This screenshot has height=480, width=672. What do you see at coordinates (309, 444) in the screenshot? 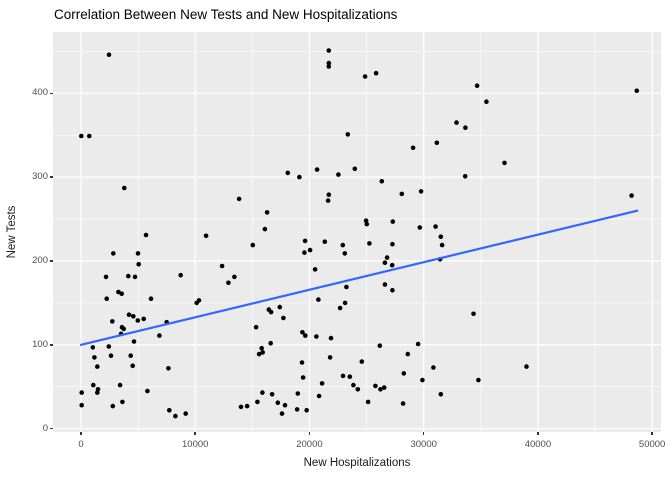
I see `x-tick-label: 20000` at bounding box center [309, 444].